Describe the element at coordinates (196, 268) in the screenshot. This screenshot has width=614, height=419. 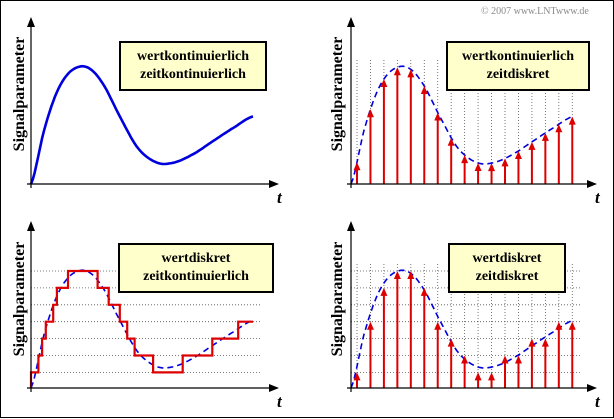
I see `caption-box: wertdiskret zeitkontinuierlich` at that location.